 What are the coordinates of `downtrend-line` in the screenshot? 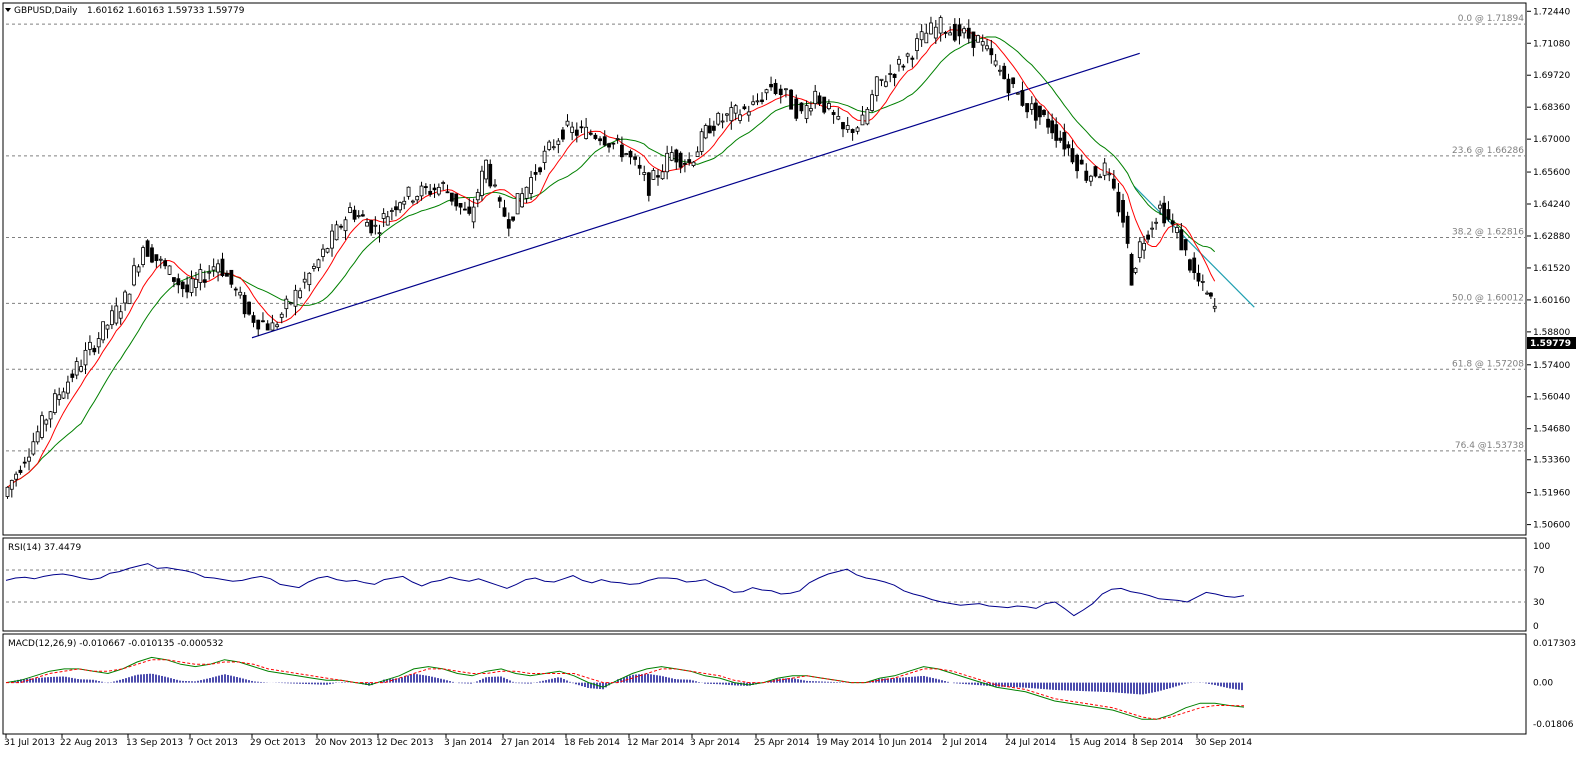 It's located at (1194, 246).